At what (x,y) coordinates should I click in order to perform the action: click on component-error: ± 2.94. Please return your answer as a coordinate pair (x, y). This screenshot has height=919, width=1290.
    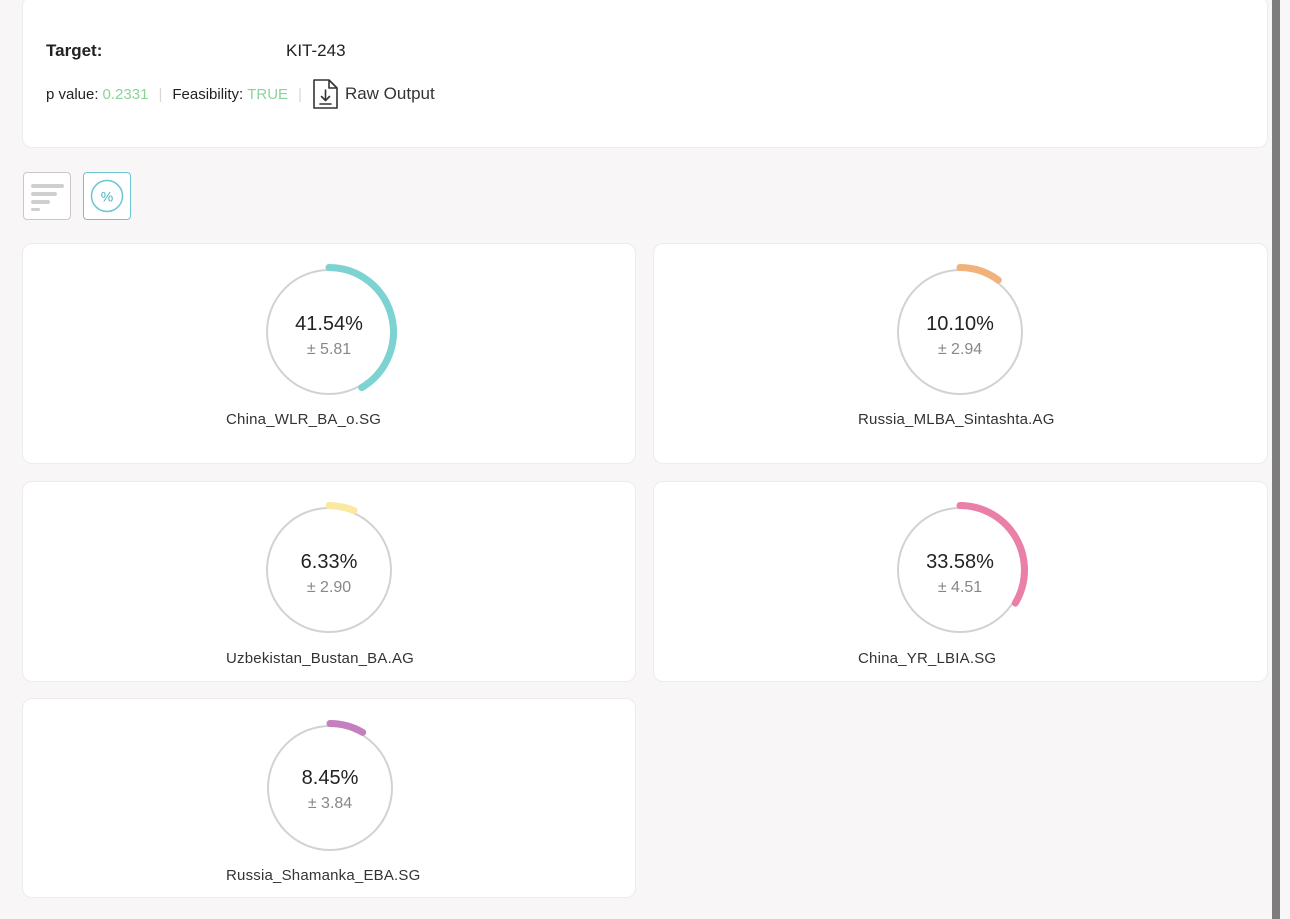
    Looking at the image, I should click on (960, 349).